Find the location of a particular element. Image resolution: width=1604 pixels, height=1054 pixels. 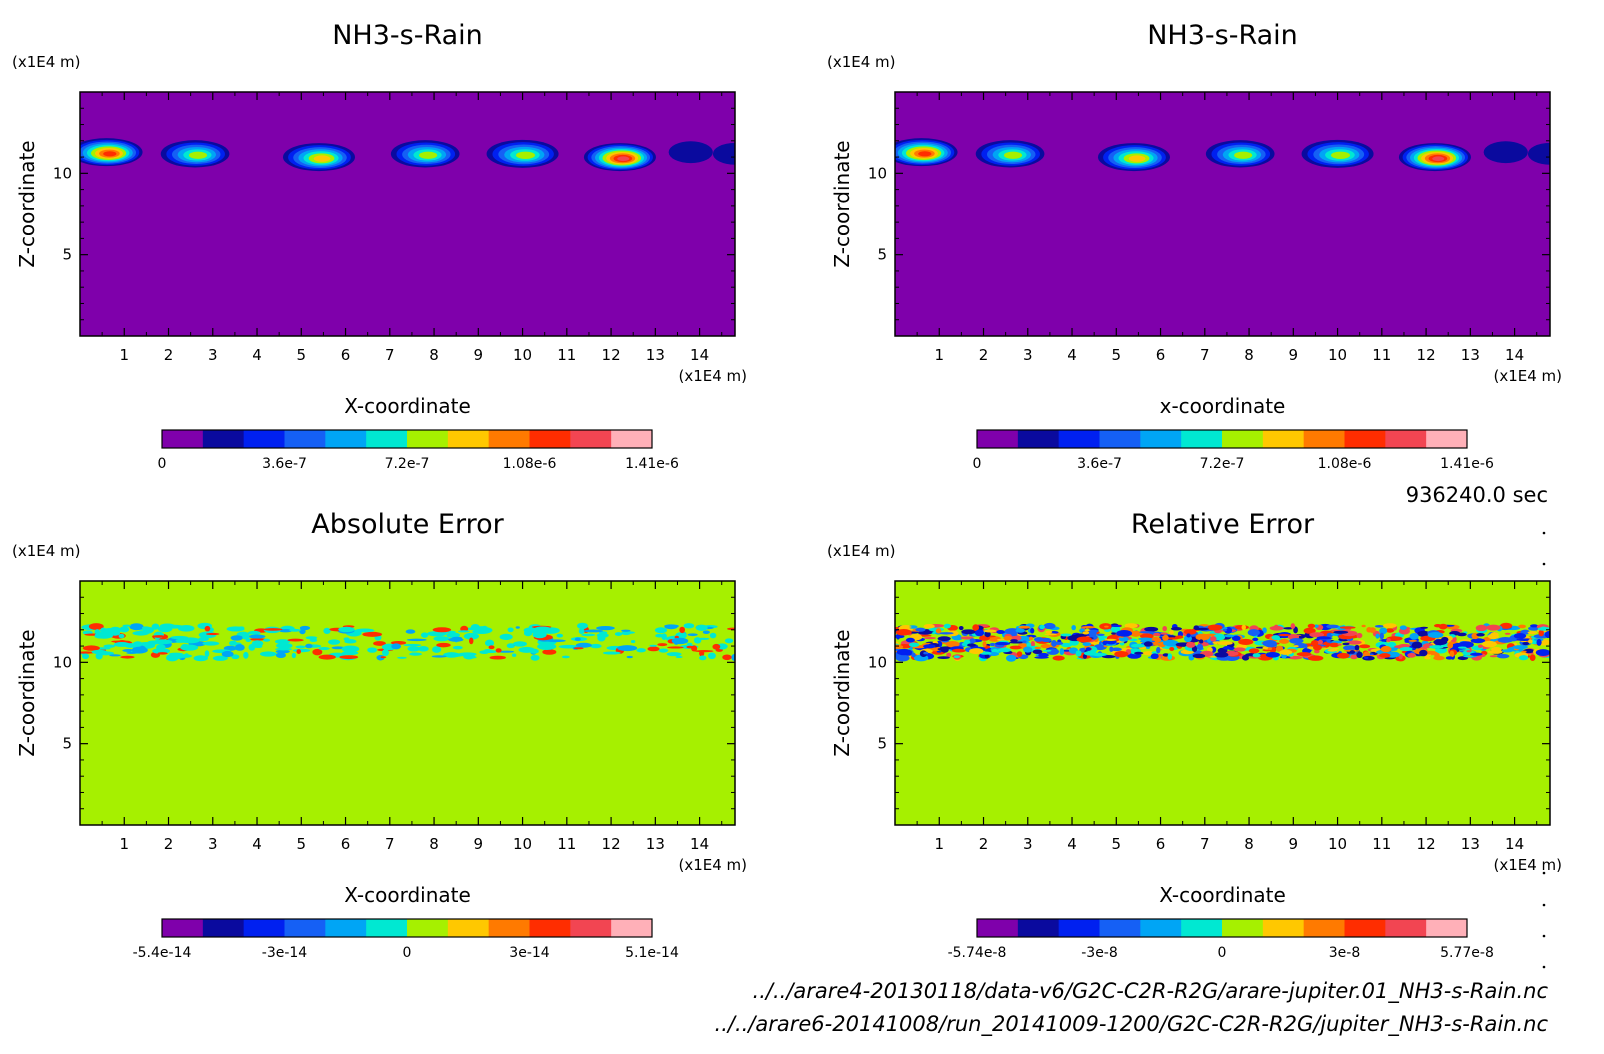

chart-title: NH3-s-Rain is located at coordinates (1222, 35).